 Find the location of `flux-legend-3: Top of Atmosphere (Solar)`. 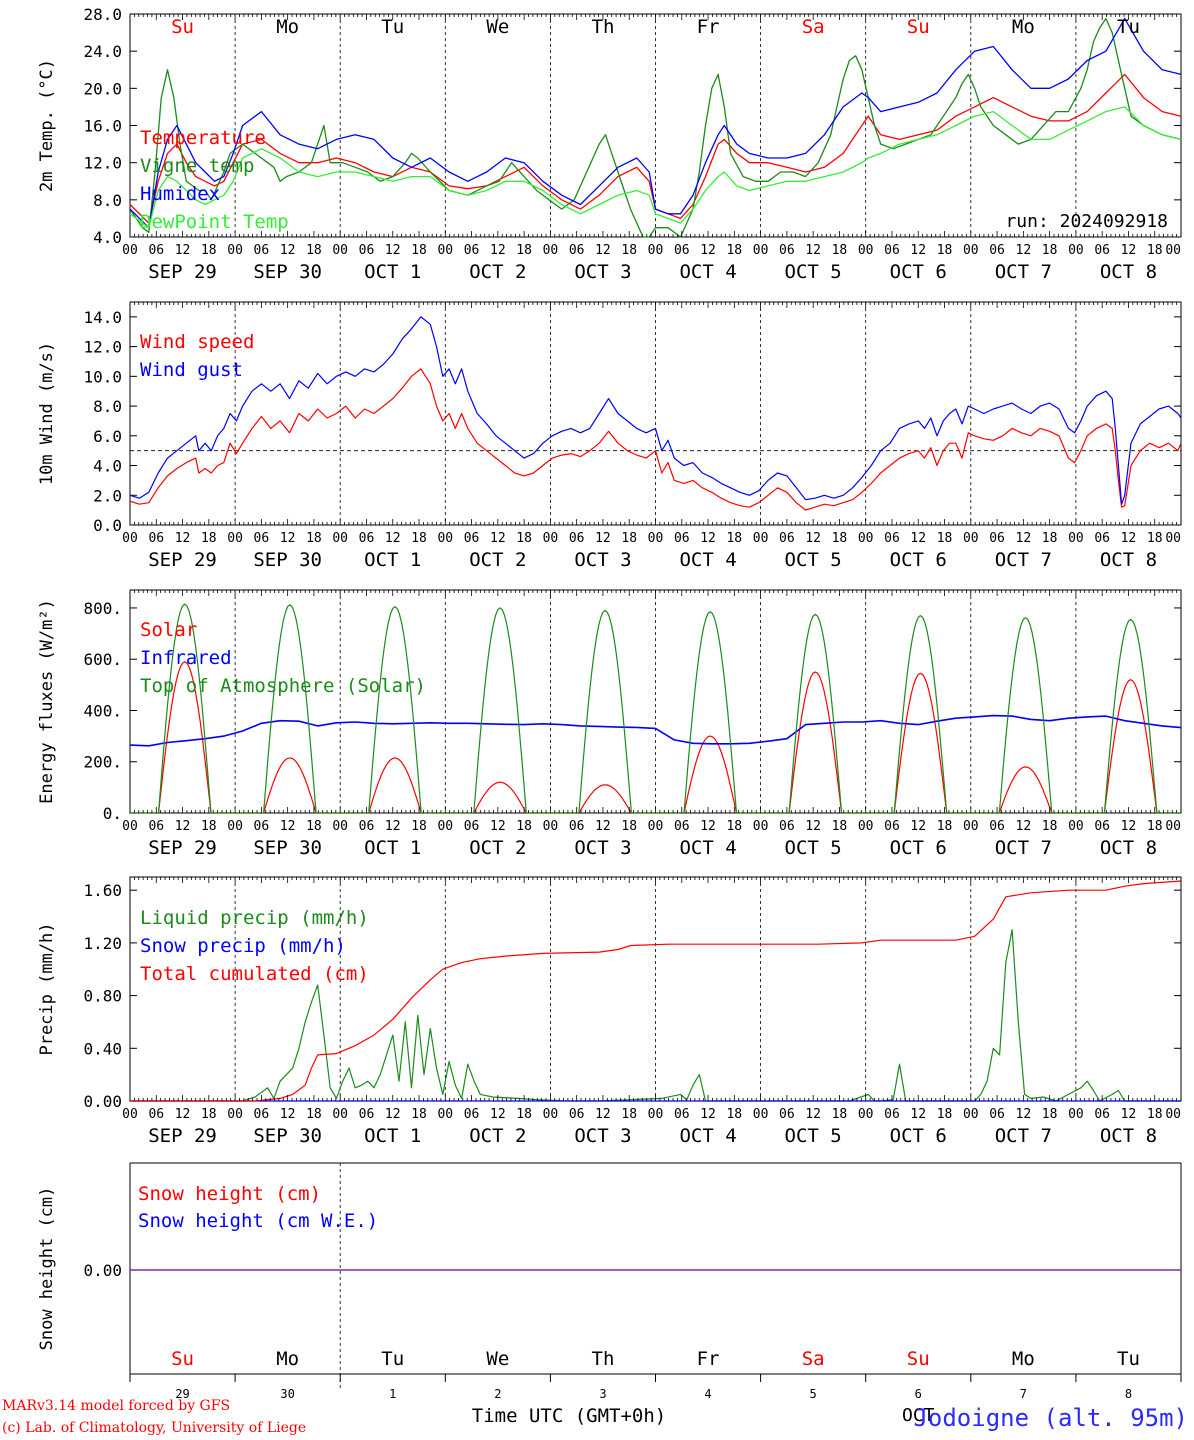

flux-legend-3: Top of Atmosphere (Solar) is located at coordinates (283, 686).